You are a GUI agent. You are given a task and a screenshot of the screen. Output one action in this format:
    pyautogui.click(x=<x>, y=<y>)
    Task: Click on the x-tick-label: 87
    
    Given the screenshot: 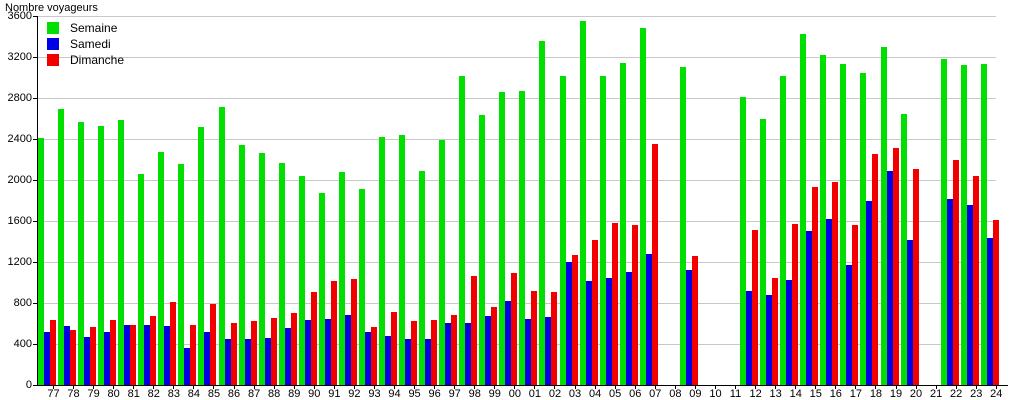 What is the action you would take?
    pyautogui.click(x=254, y=394)
    